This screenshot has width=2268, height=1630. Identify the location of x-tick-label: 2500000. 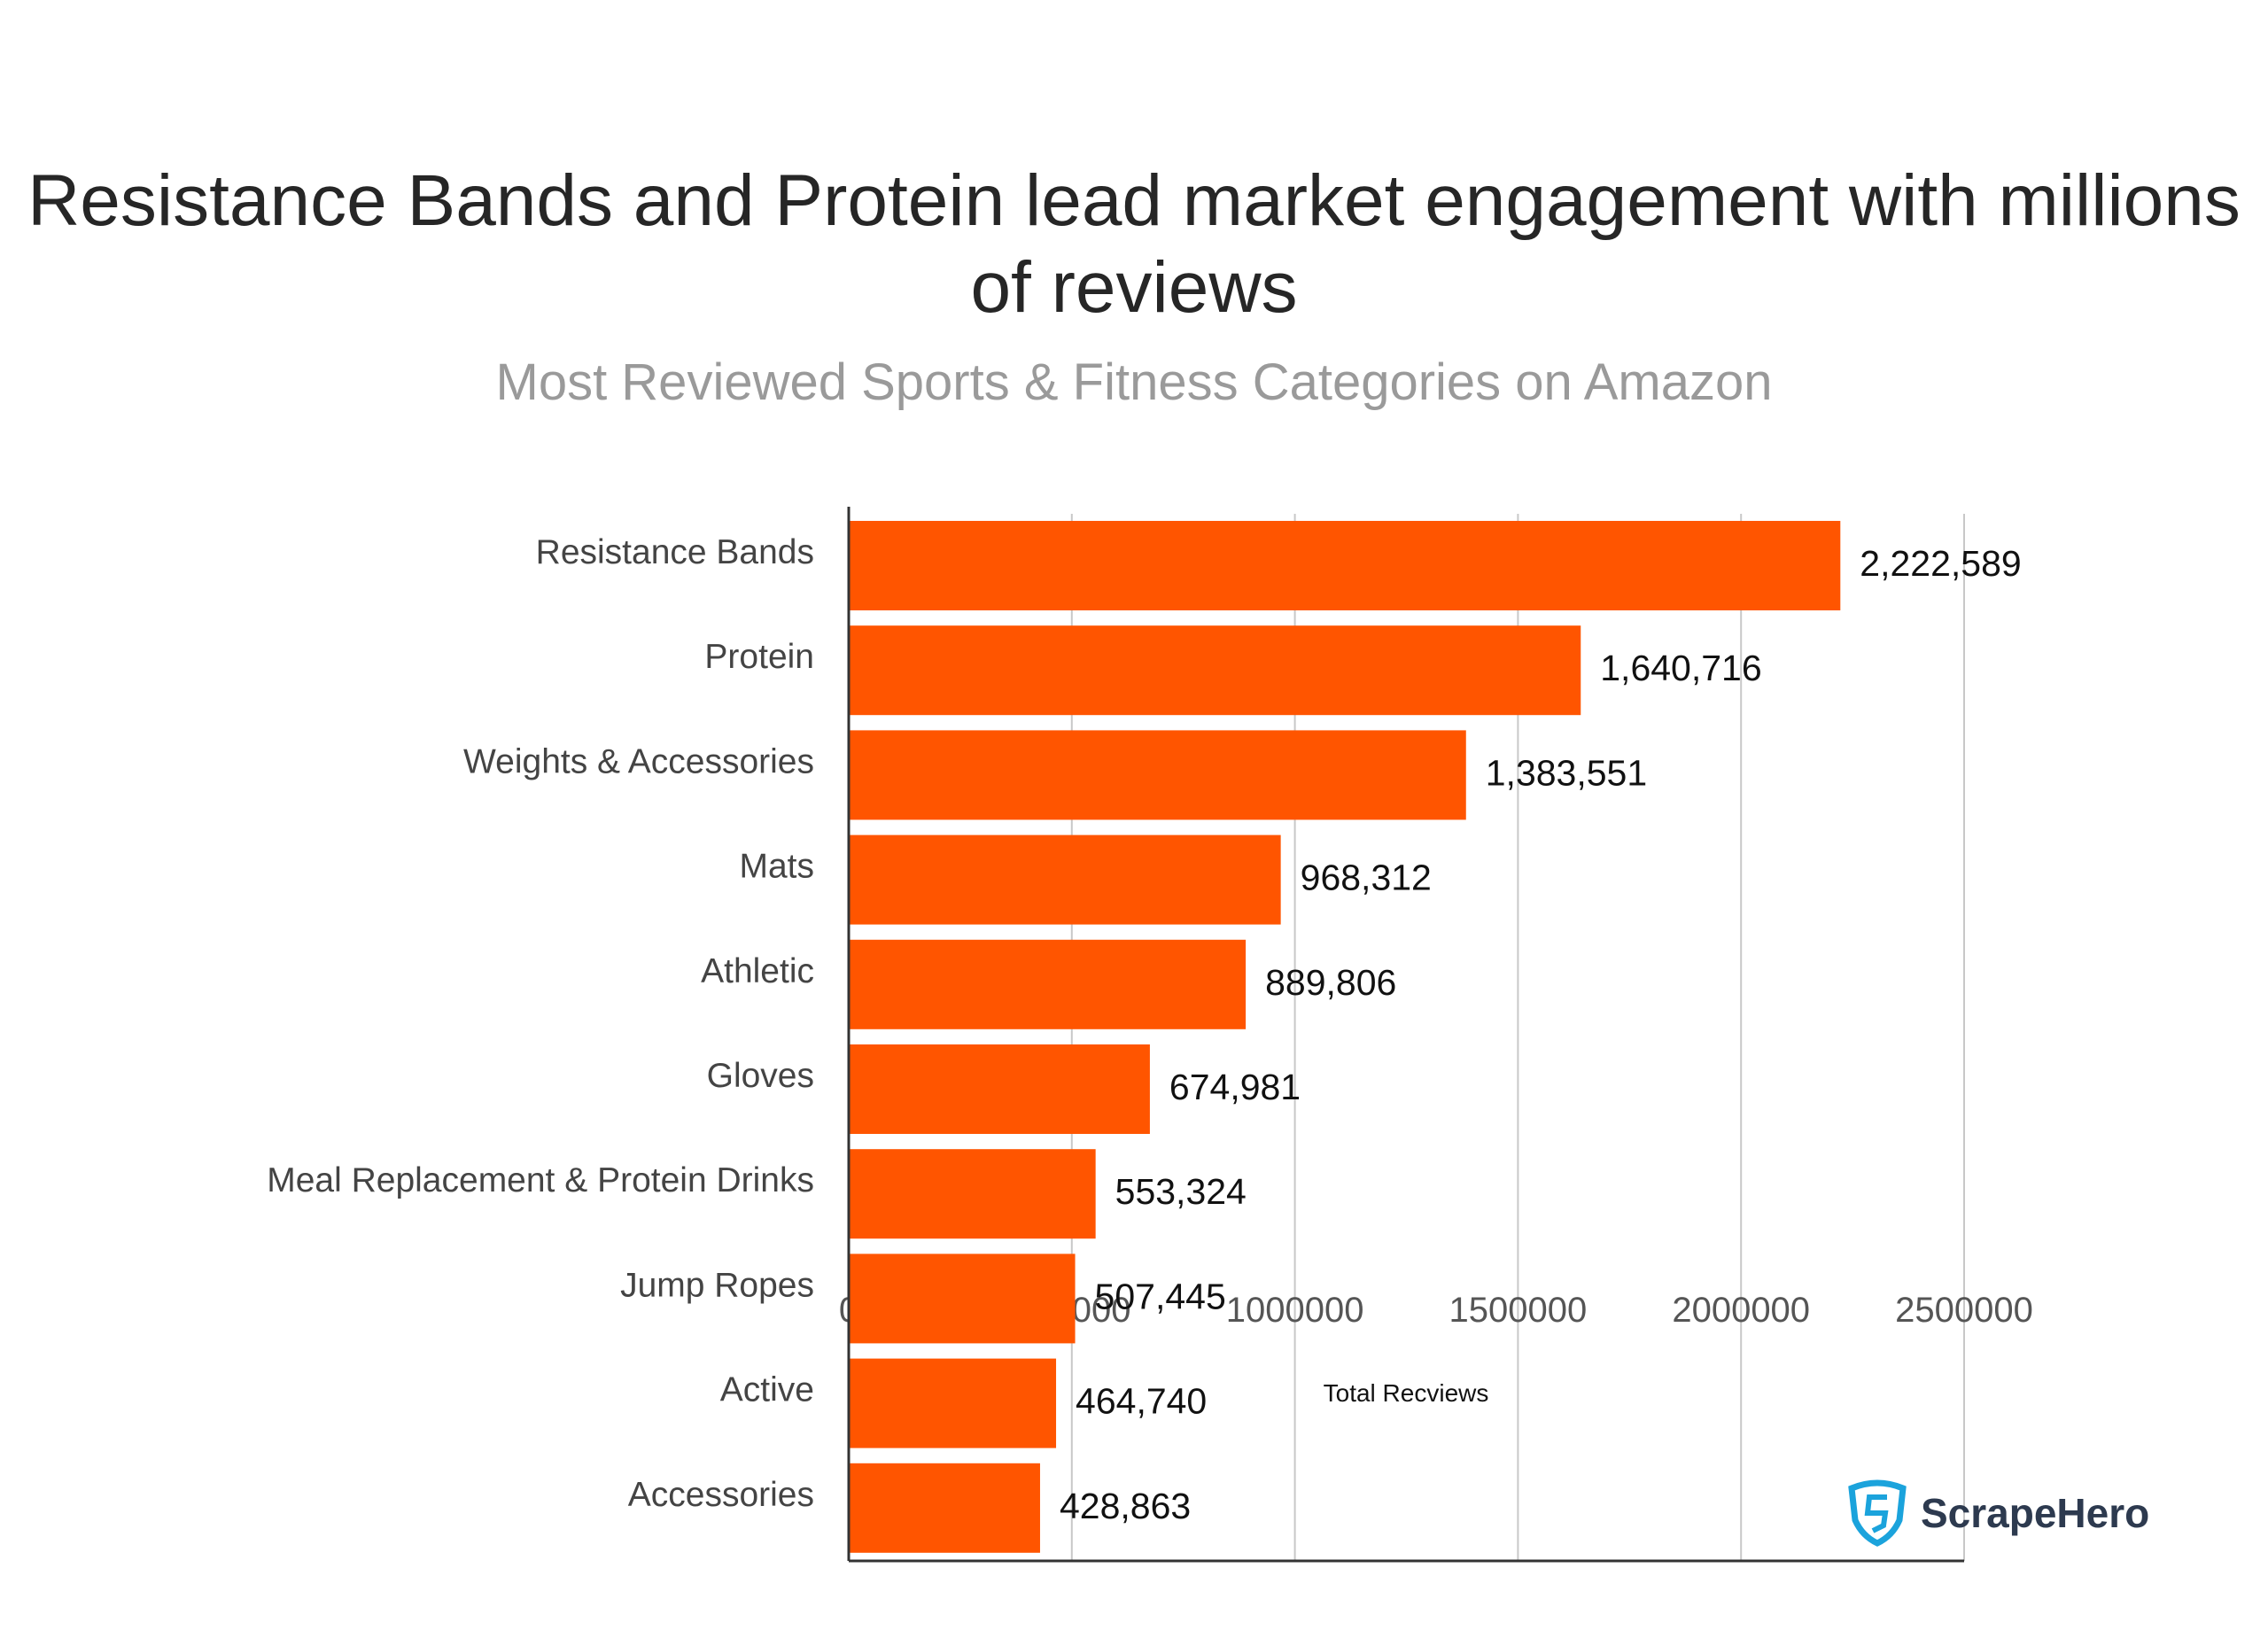
(1964, 1310).